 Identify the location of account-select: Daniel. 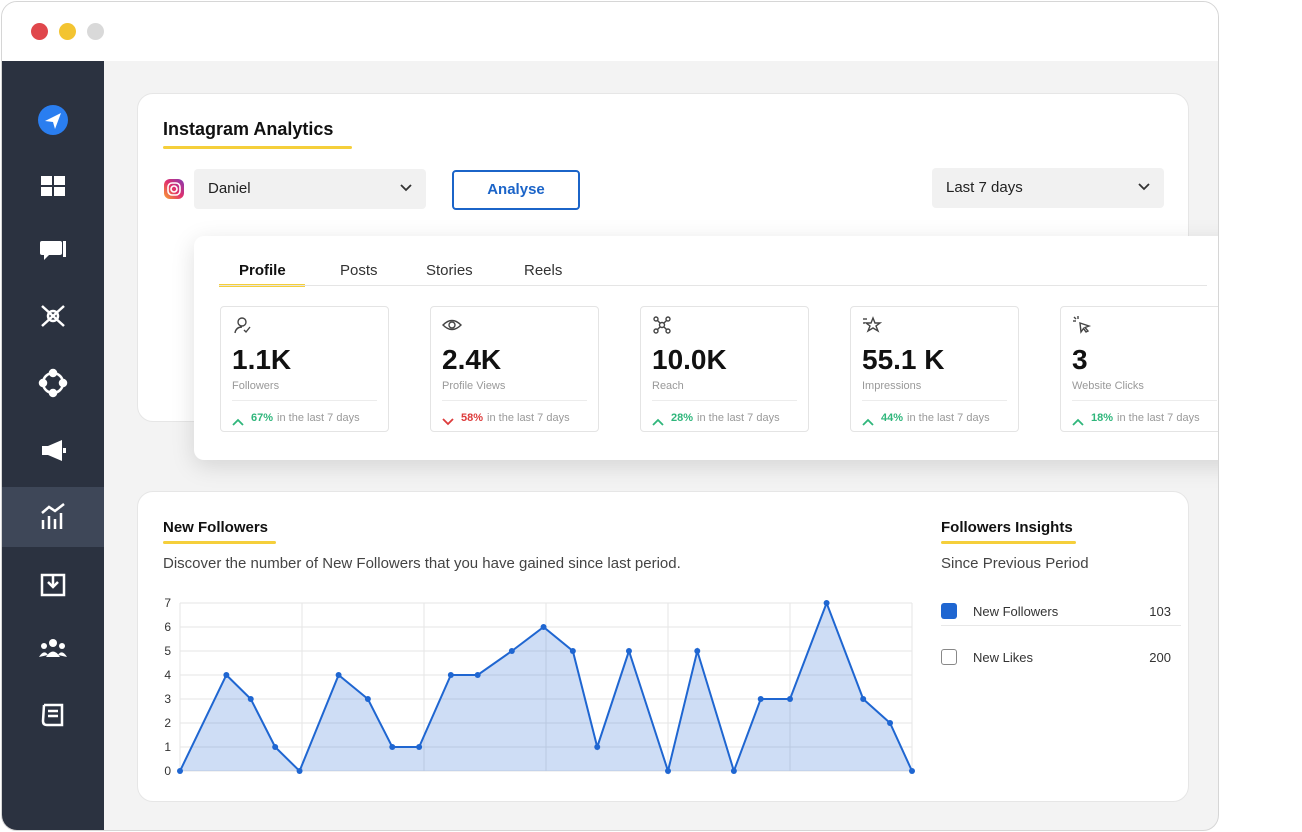
(310, 189).